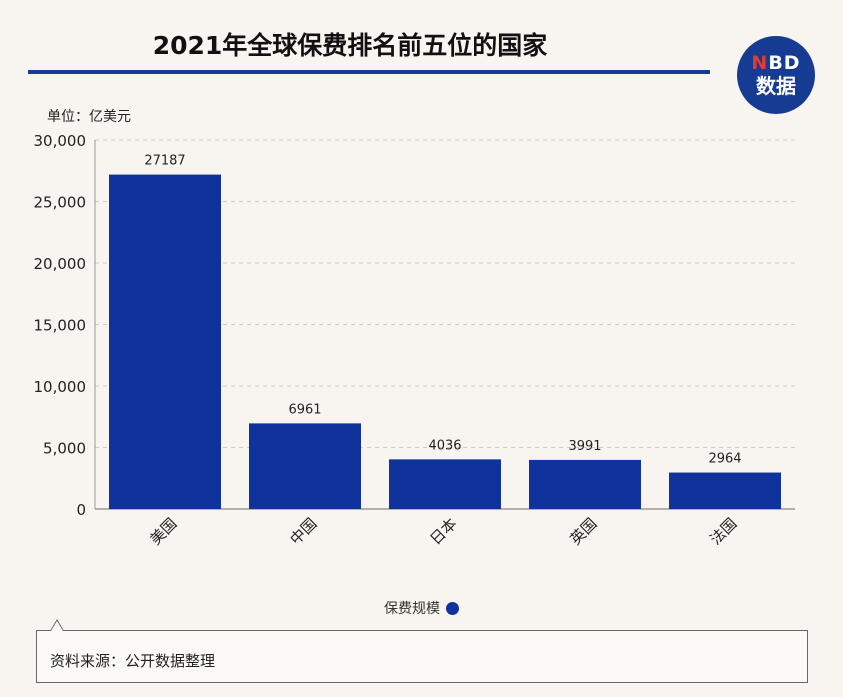 This screenshot has height=697, width=843. Describe the element at coordinates (444, 445) in the screenshot. I see `data-label: 4036` at that location.